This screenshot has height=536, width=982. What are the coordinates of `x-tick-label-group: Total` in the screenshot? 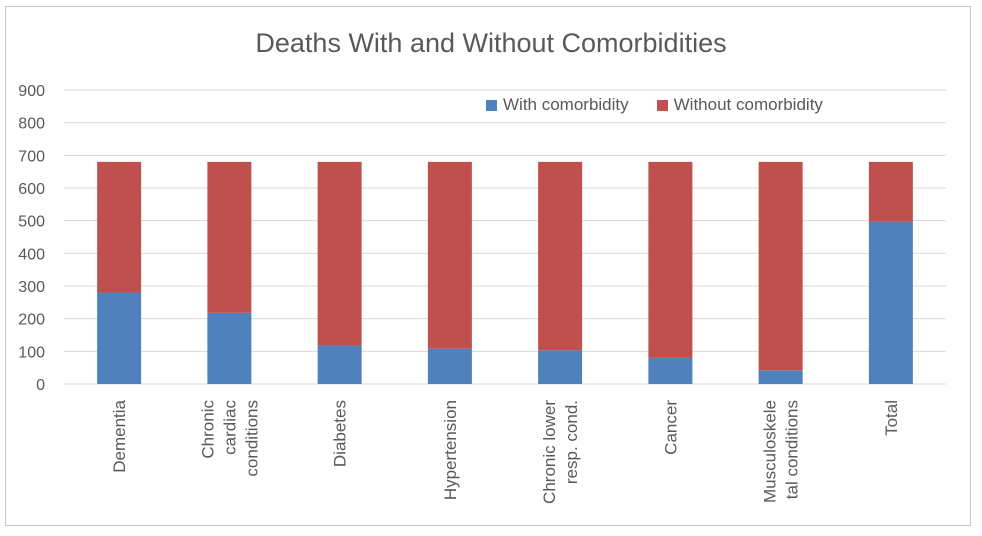 It's located at (891, 418).